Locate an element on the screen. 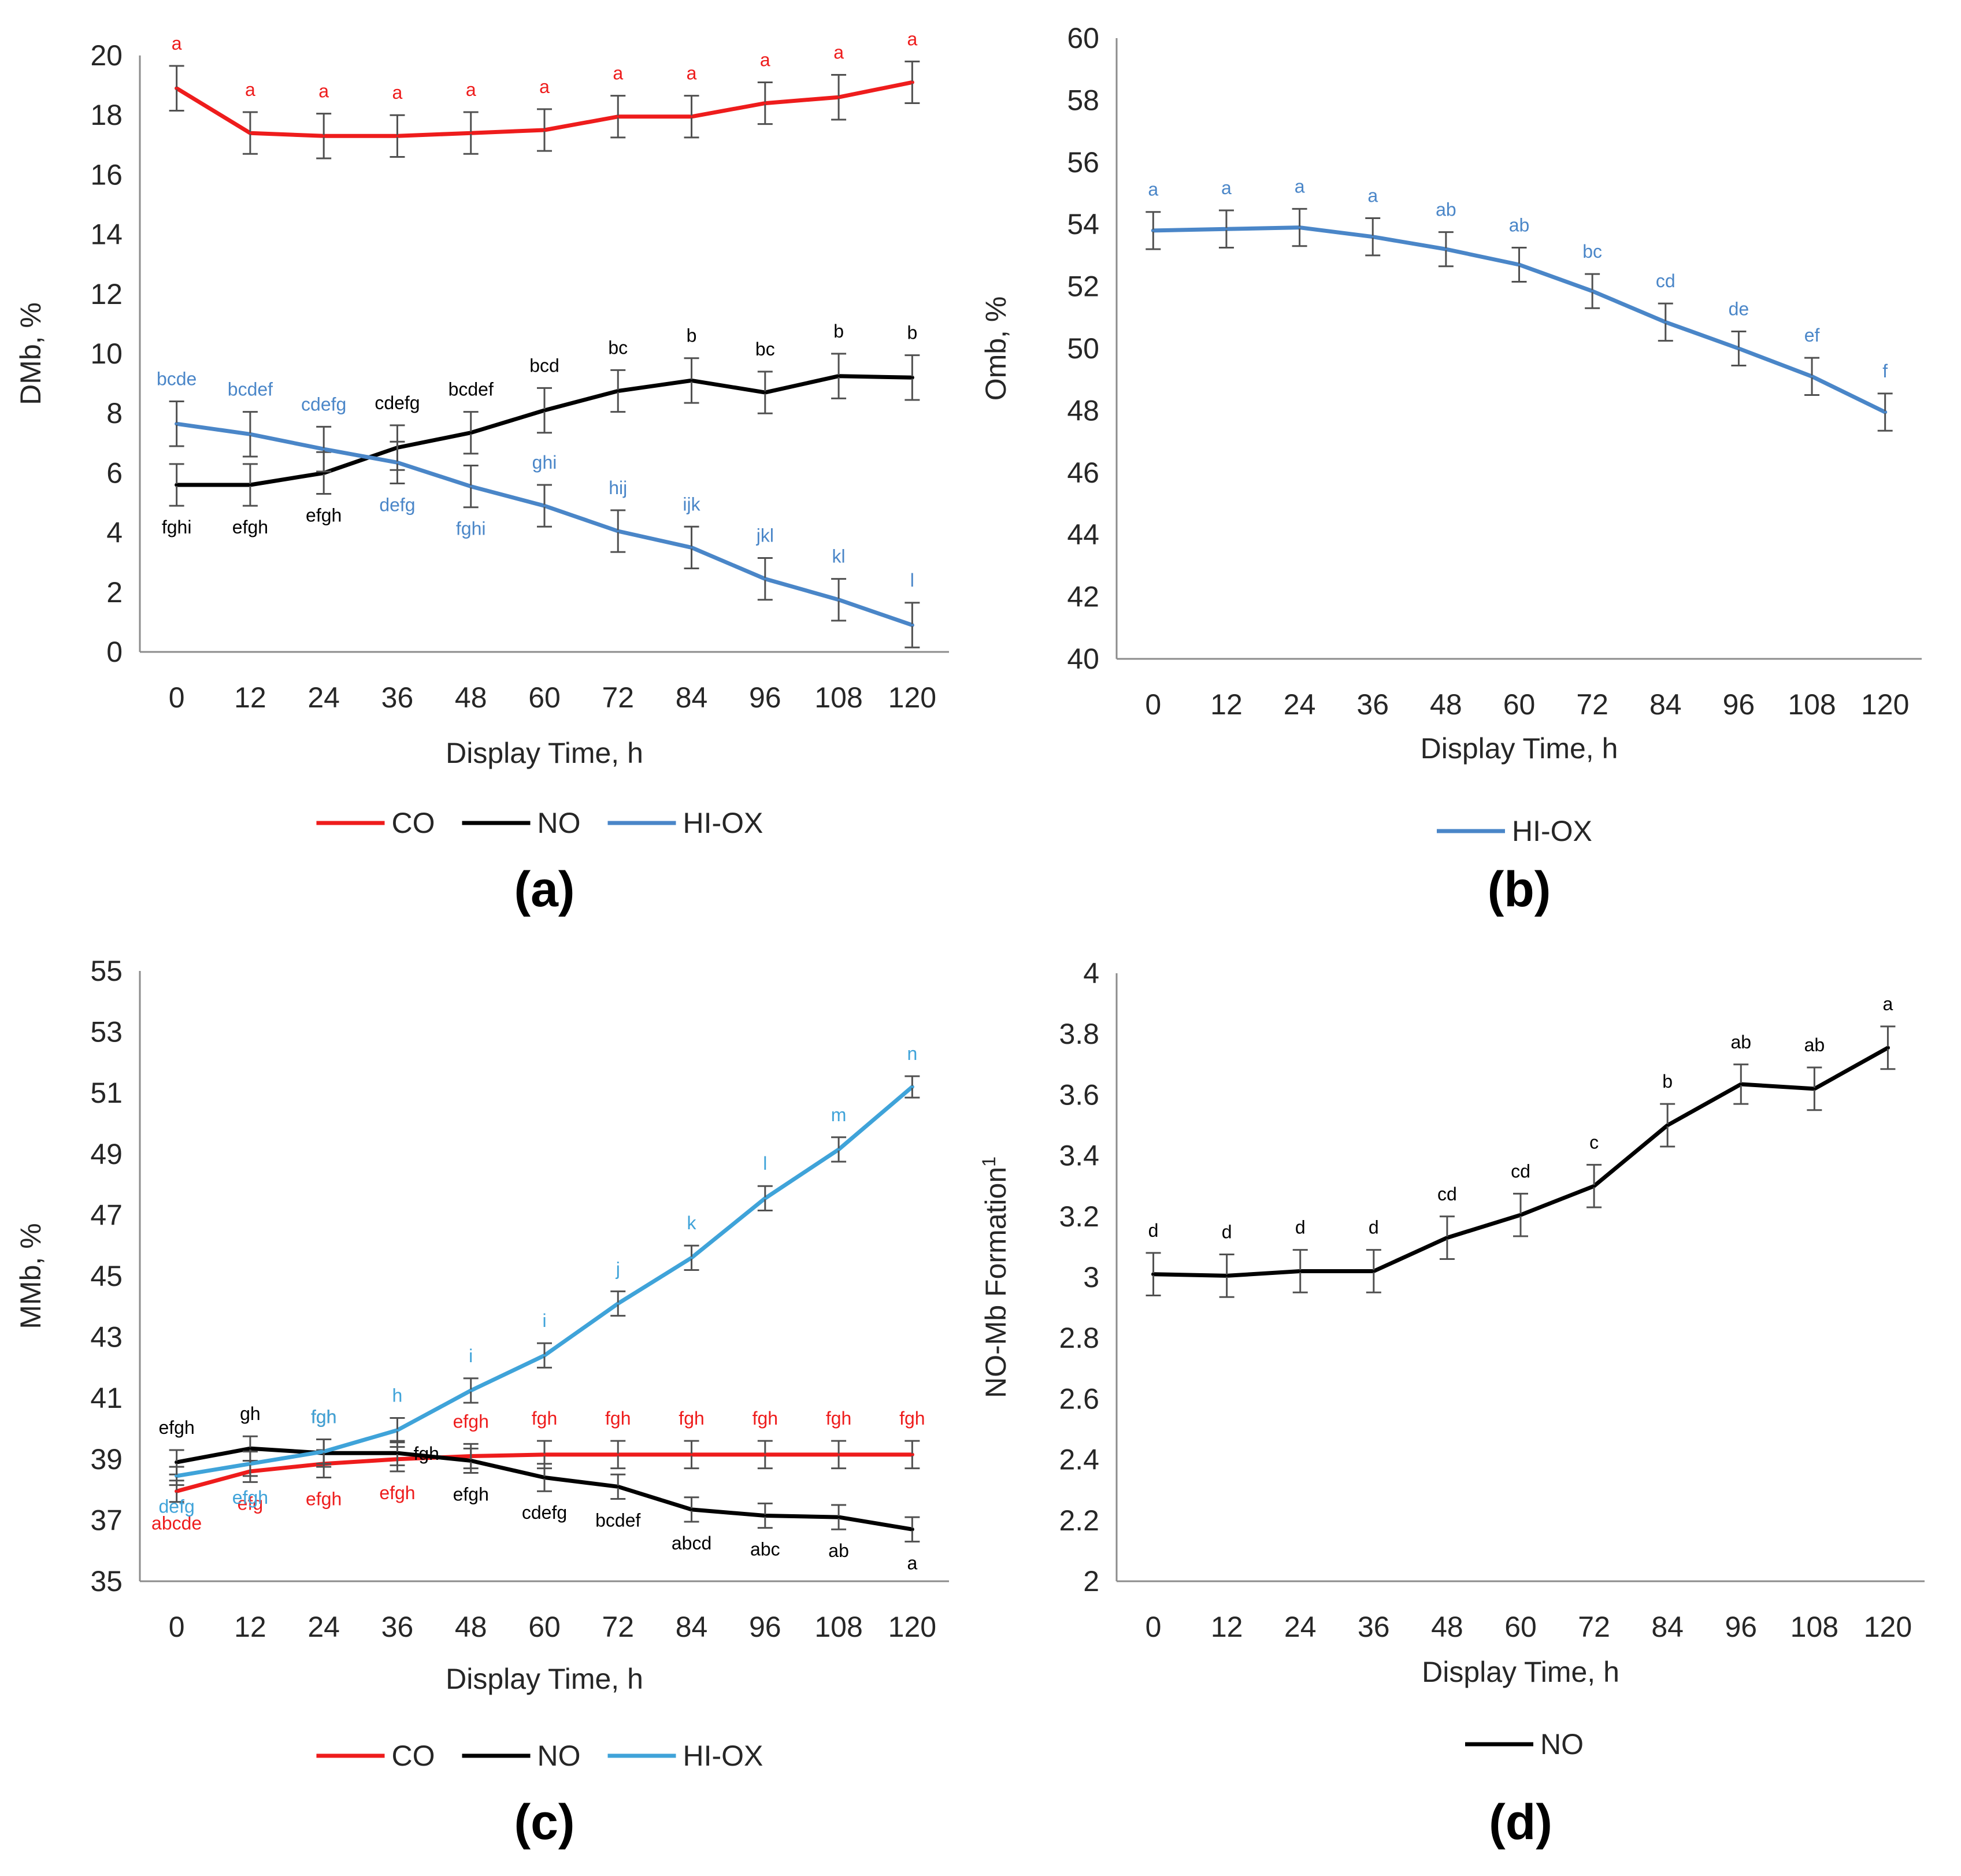 This screenshot has height=1876, width=1961. significance-letter: fghi is located at coordinates (471, 528).